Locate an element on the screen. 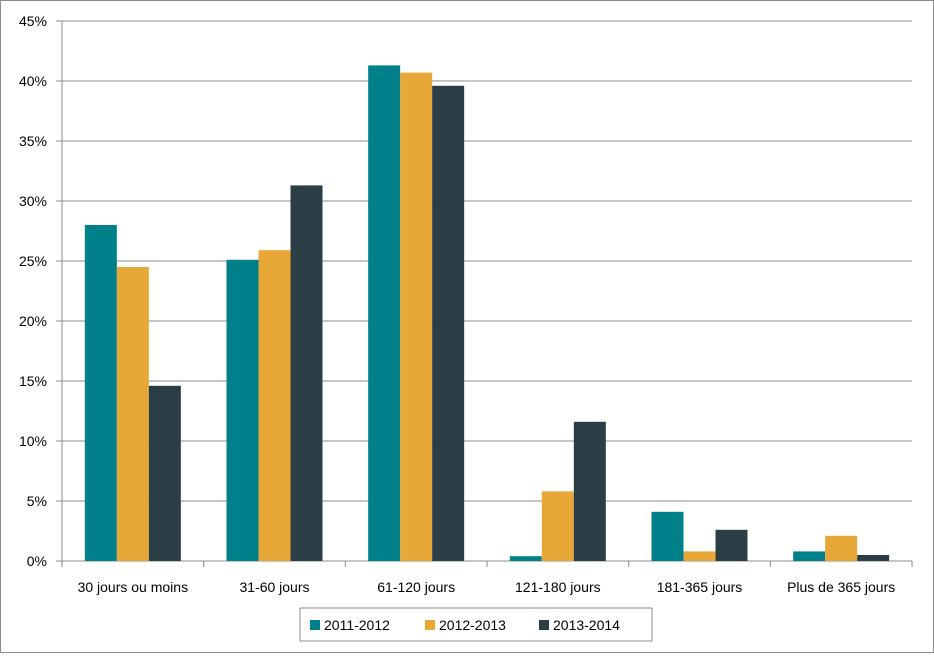 The width and height of the screenshot is (934, 657). x-category-label: 31-60 jours is located at coordinates (274, 587).